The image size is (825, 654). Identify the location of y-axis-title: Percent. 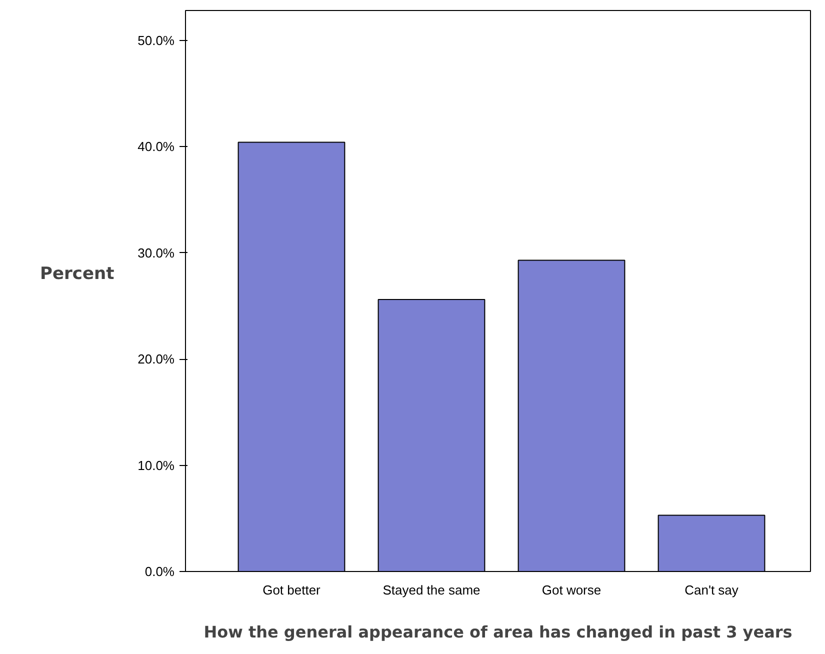
(77, 274).